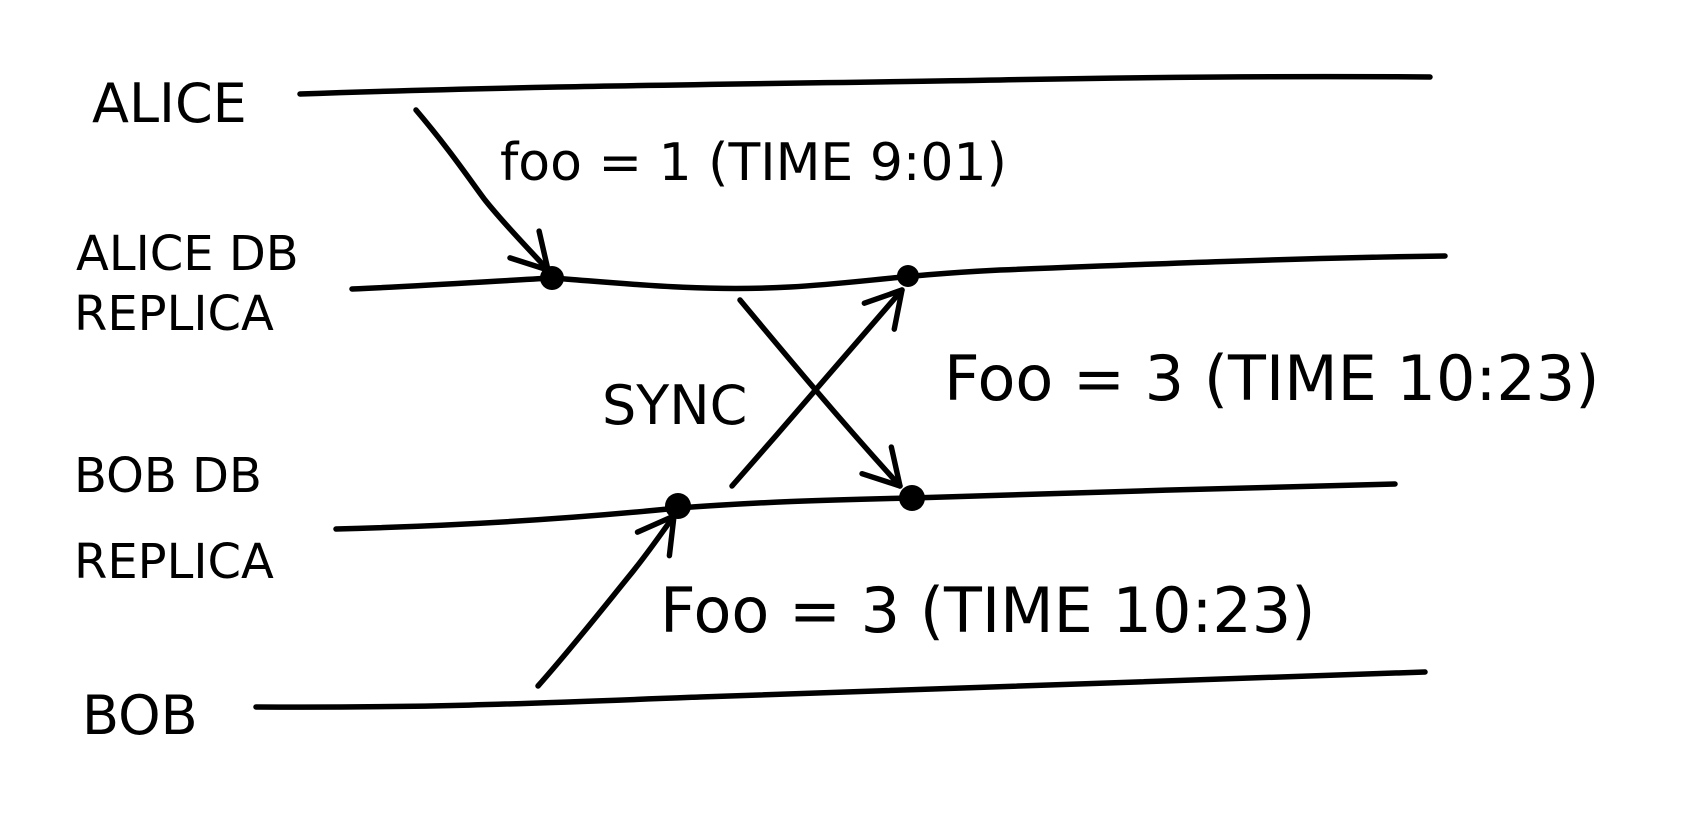  Describe the element at coordinates (169, 103) in the screenshot. I see `lane-label-alice: ALICE` at that location.